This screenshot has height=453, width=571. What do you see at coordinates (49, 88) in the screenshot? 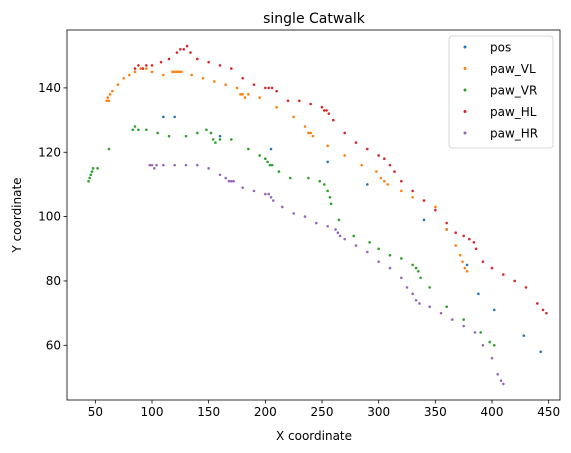
I see `y-tick-label: 140` at bounding box center [49, 88].